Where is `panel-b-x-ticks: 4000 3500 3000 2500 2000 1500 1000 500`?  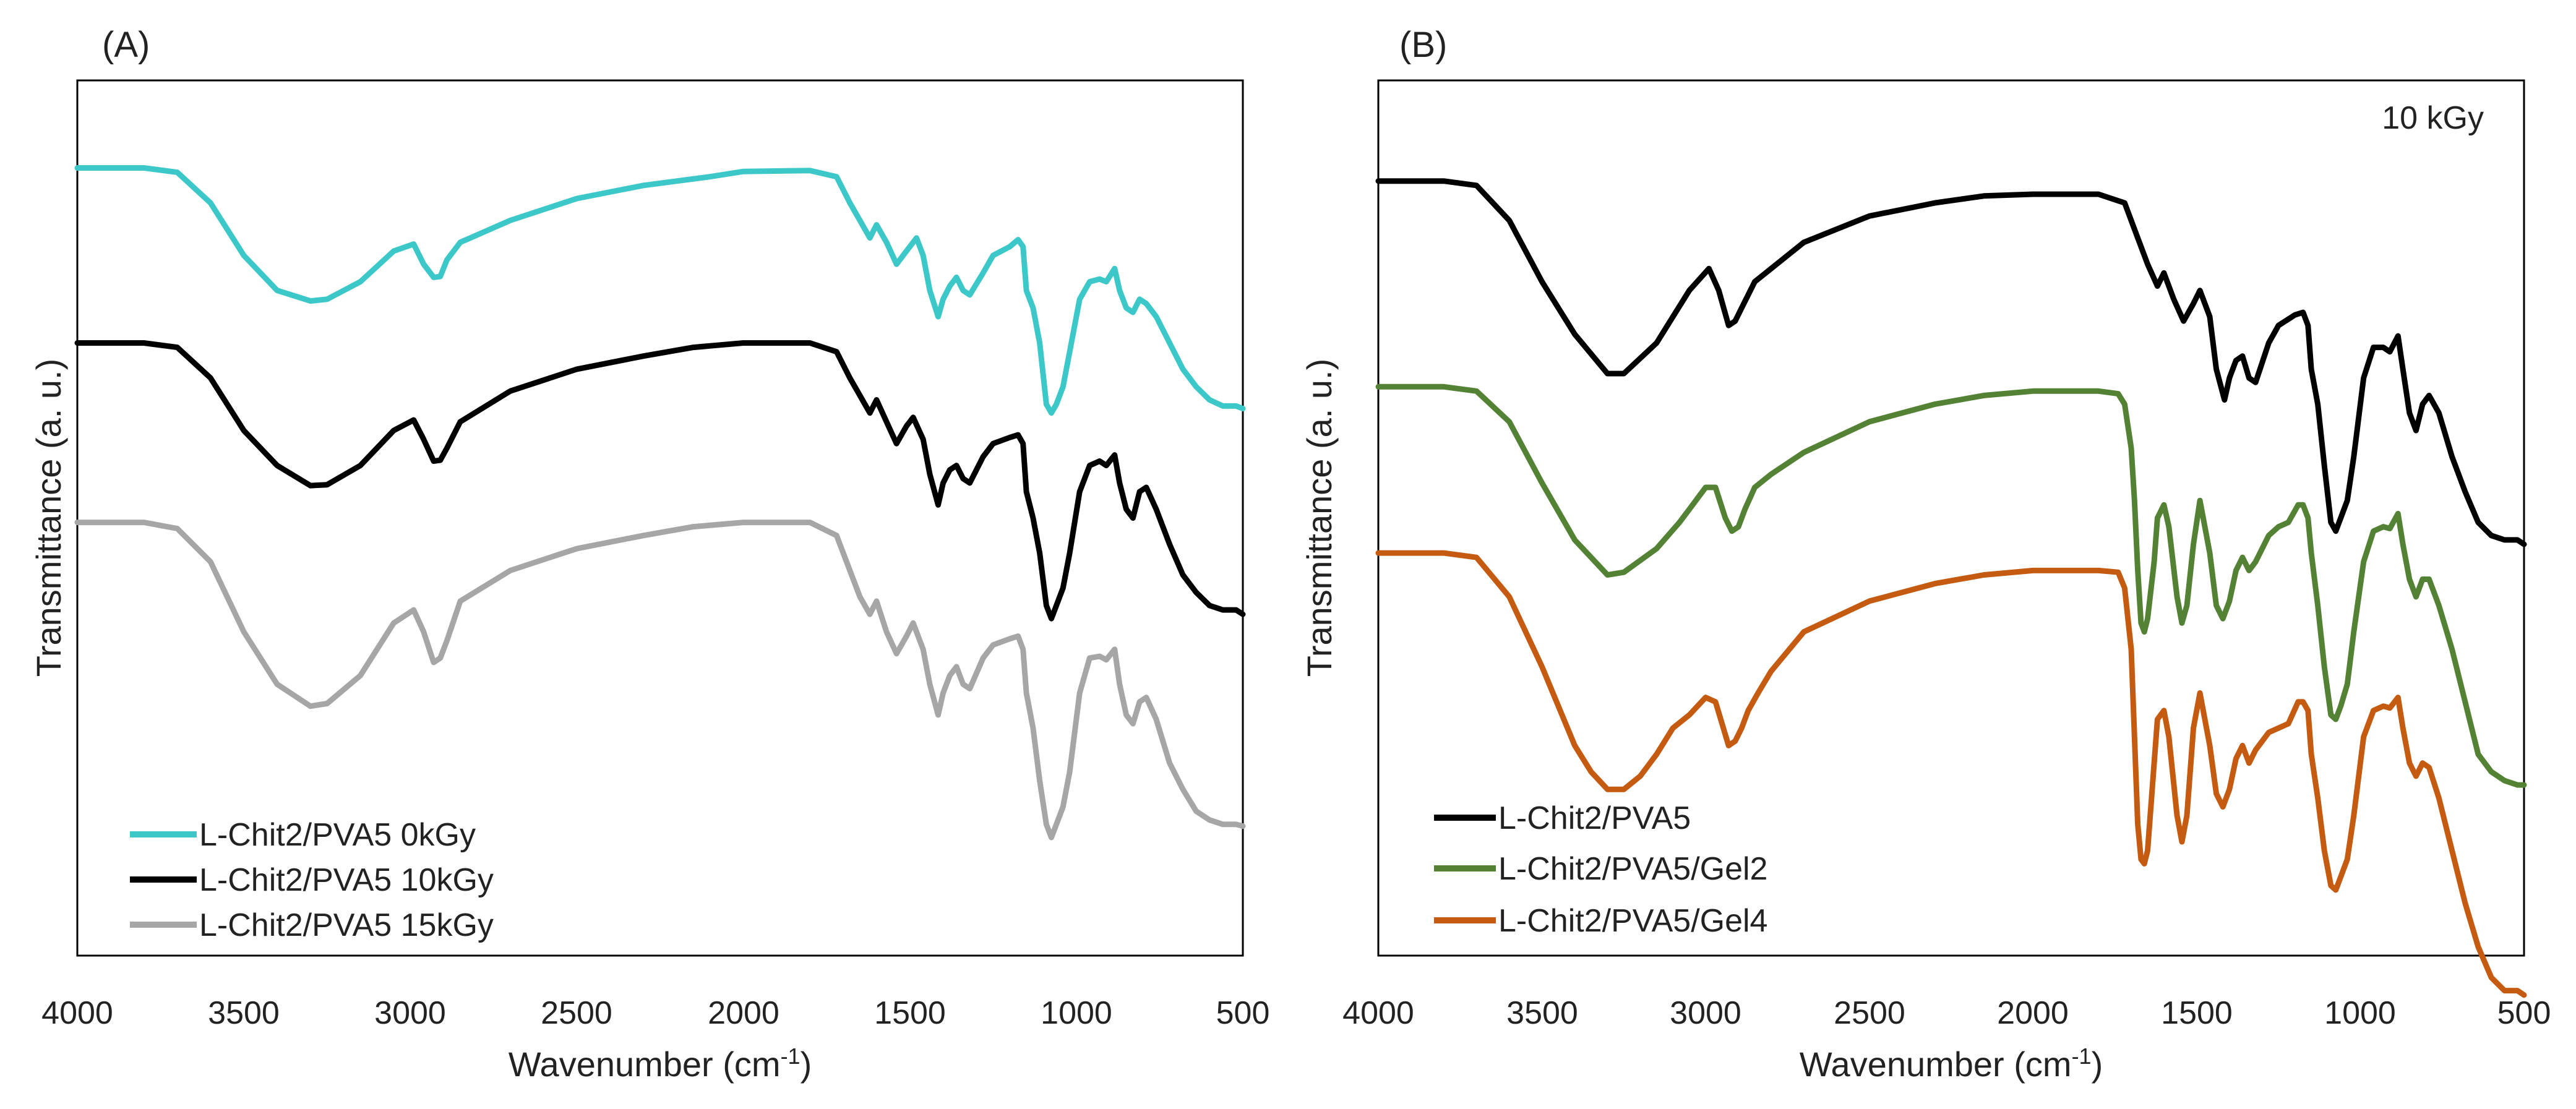
panel-b-x-ticks: 4000 3500 3000 2500 2000 1500 1000 500 is located at coordinates (1946, 1013).